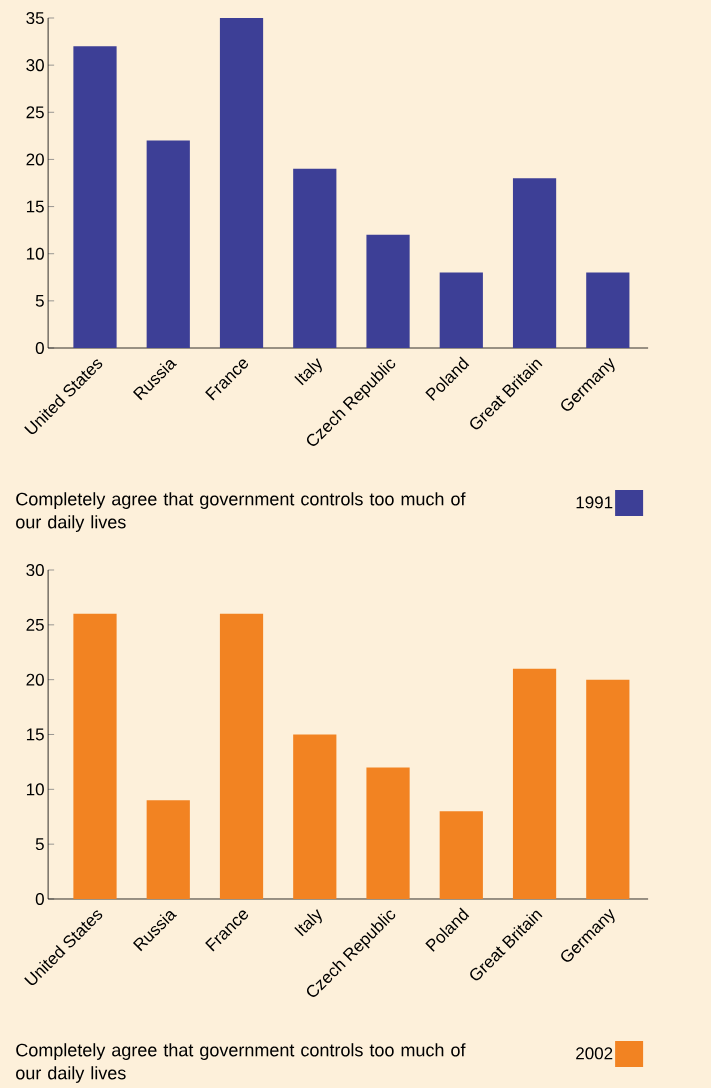 This screenshot has height=1088, width=711. Describe the element at coordinates (594, 502) in the screenshot. I see `legend-label: 1991` at that location.